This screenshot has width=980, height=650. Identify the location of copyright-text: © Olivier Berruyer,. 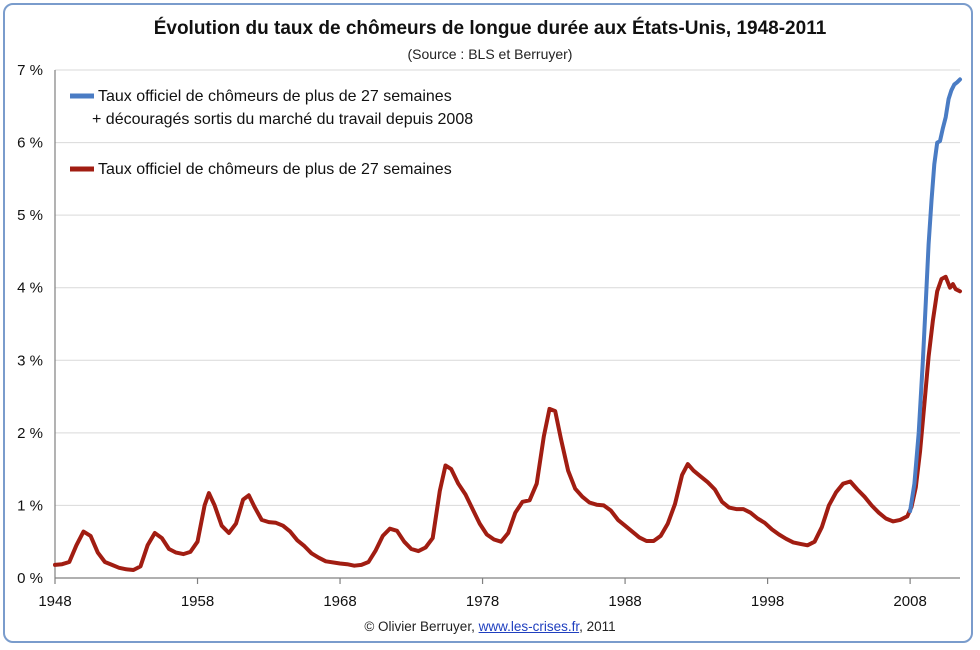
(419, 626).